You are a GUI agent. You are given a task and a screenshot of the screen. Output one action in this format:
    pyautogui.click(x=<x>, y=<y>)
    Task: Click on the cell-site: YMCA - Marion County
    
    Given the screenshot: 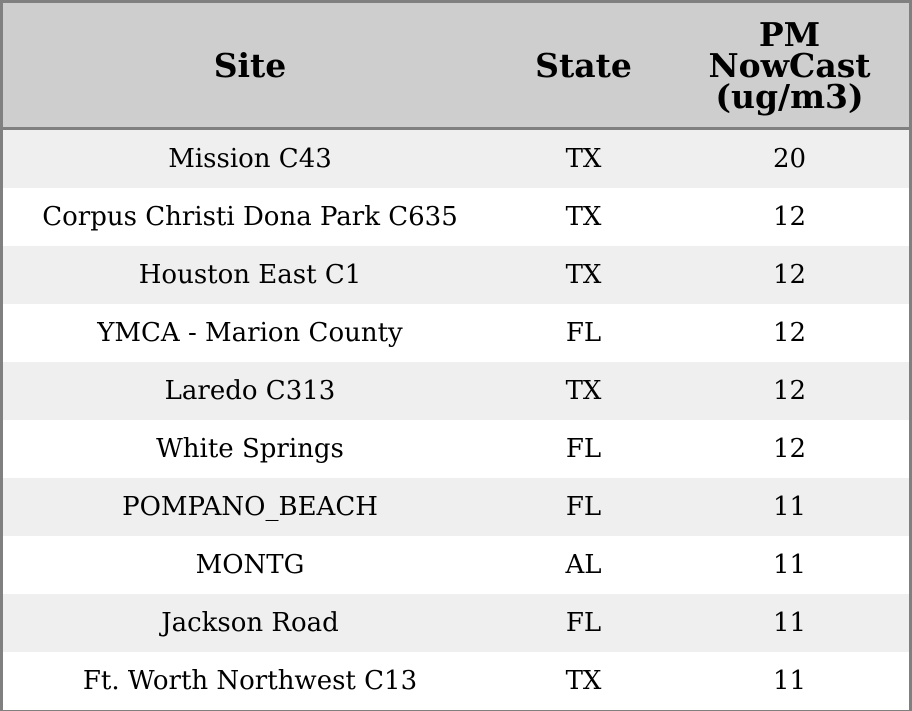 What is the action you would take?
    pyautogui.click(x=250, y=333)
    